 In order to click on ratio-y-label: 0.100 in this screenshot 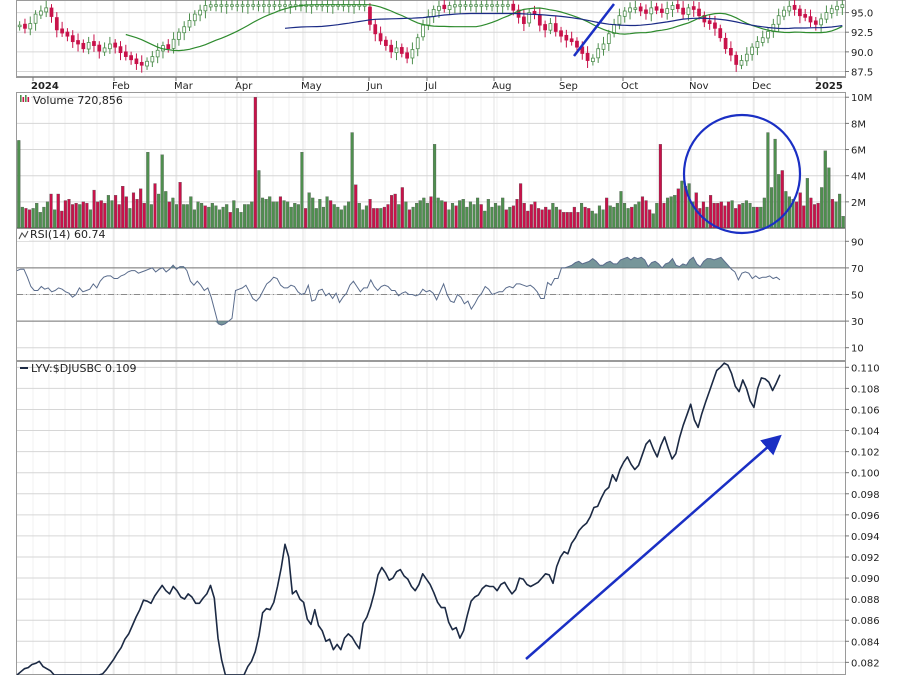, I will do `click(865, 474)`.